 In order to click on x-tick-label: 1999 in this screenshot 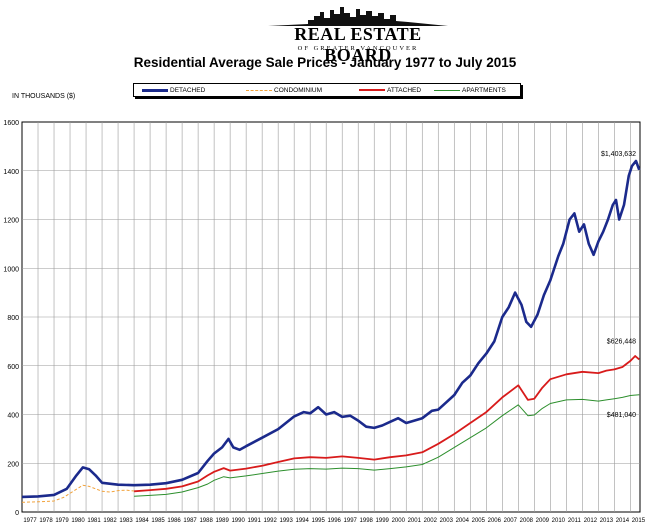, I will do `click(383, 521)`.